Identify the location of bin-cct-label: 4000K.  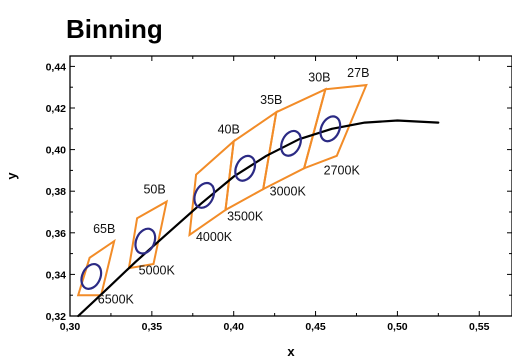
(214, 237).